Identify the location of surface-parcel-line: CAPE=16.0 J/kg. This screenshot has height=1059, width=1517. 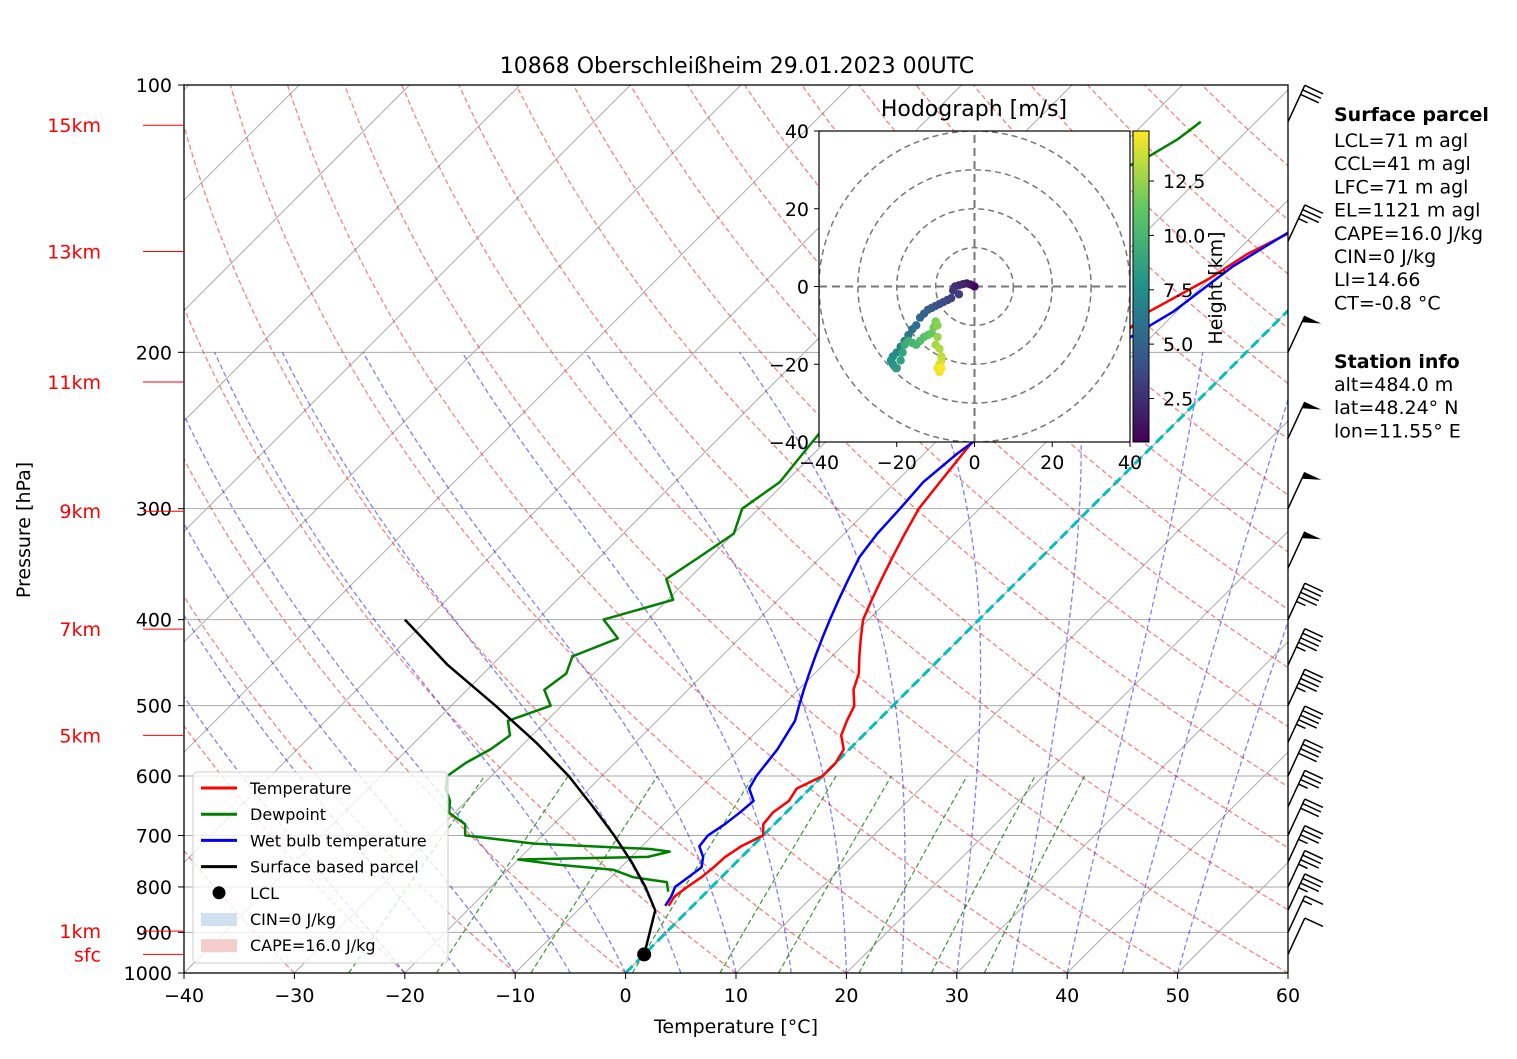
(1408, 234).